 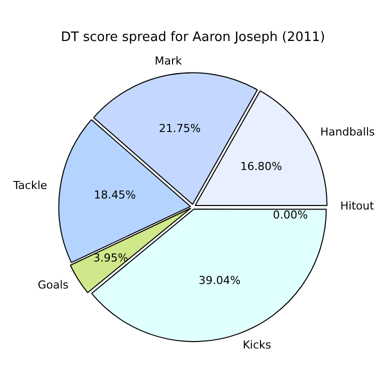 What do you see at coordinates (168, 61) in the screenshot?
I see `slice-label: Mark` at bounding box center [168, 61].